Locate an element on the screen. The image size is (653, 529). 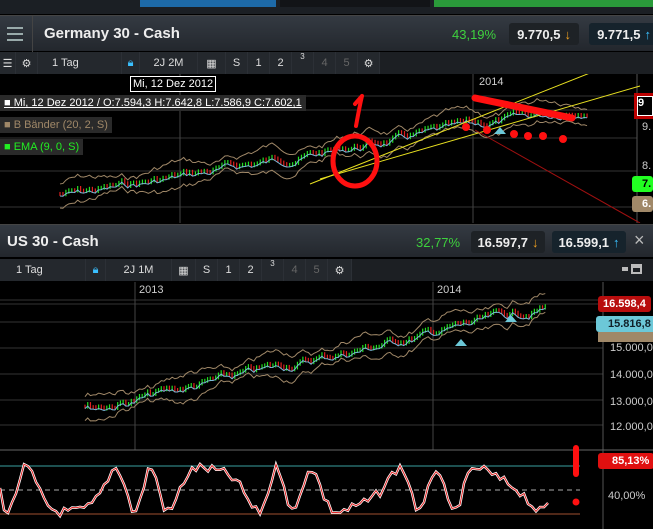
annotation-arrow is located at coordinates (358, 111).